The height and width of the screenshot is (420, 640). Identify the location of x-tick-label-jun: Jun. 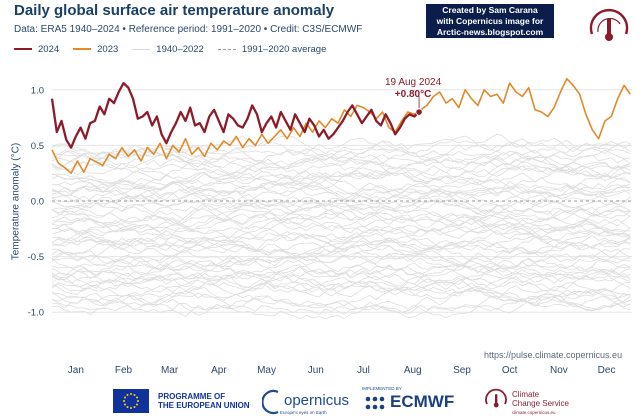
(316, 370).